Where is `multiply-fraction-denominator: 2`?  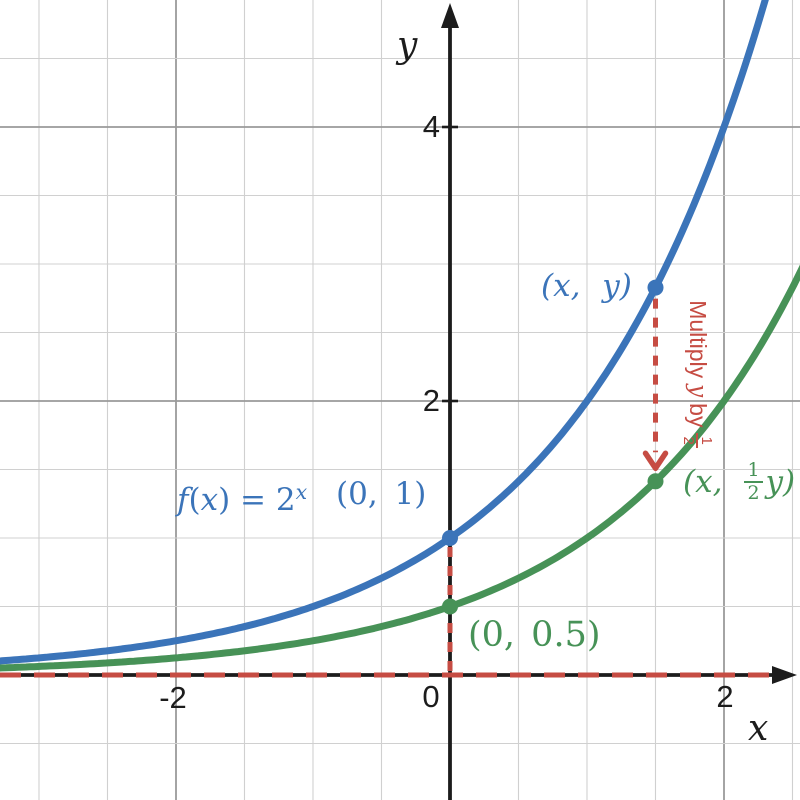 multiply-fraction-denominator: 2 is located at coordinates (688, 440).